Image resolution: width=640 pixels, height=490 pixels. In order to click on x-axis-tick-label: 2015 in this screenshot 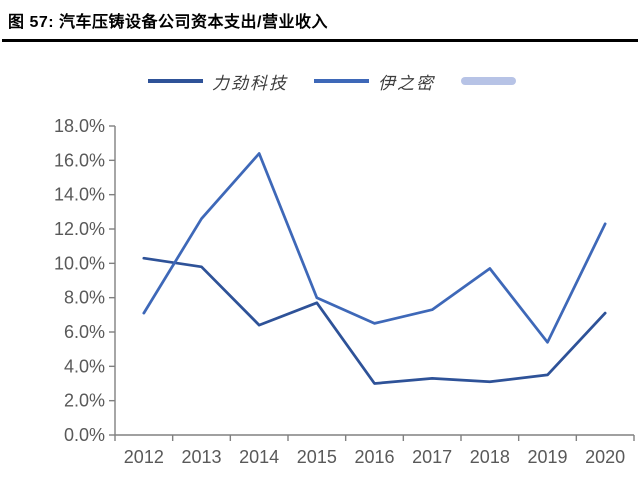, I will do `click(317, 457)`.